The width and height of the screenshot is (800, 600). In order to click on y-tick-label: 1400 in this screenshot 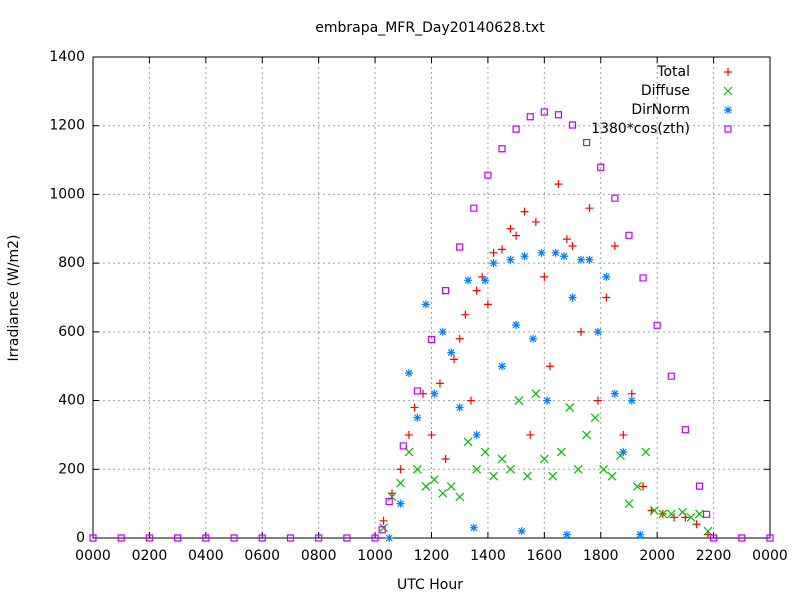, I will do `click(67, 57)`.